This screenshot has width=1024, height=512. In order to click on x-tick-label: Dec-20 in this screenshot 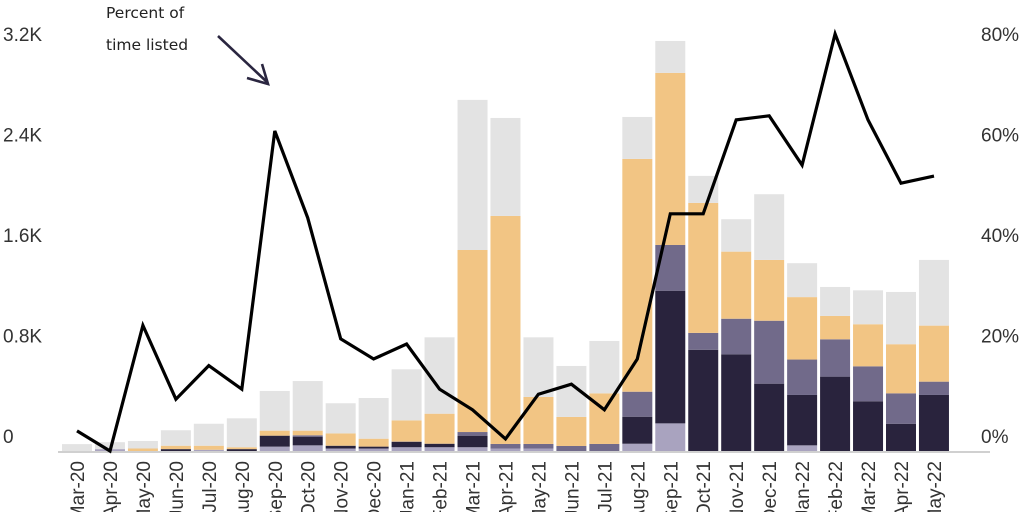, I will do `click(375, 486)`.